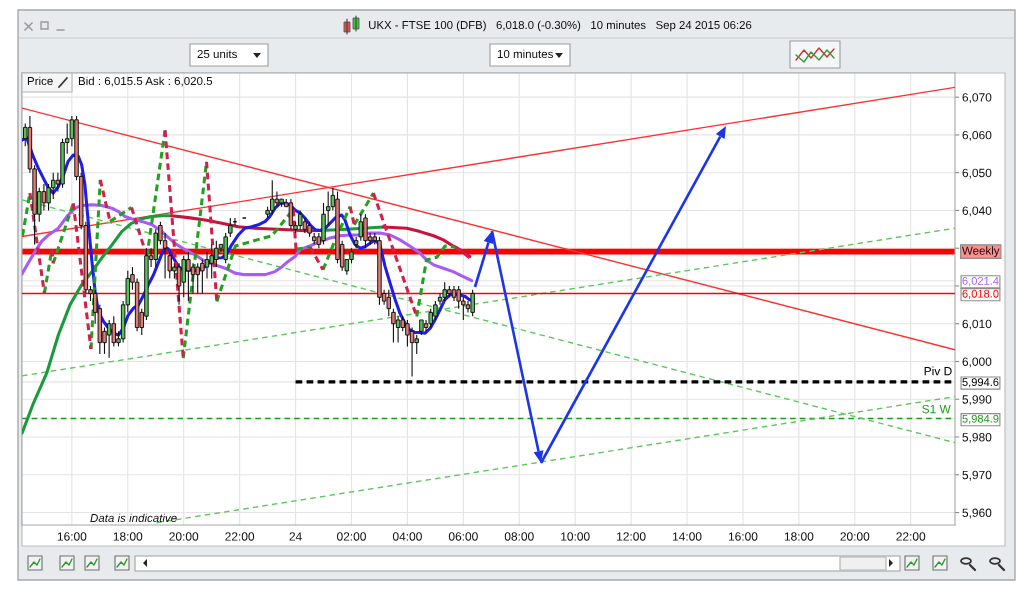 The height and width of the screenshot is (599, 1032). Describe the element at coordinates (977, 475) in the screenshot. I see `y-tick-label: 5,970` at that location.